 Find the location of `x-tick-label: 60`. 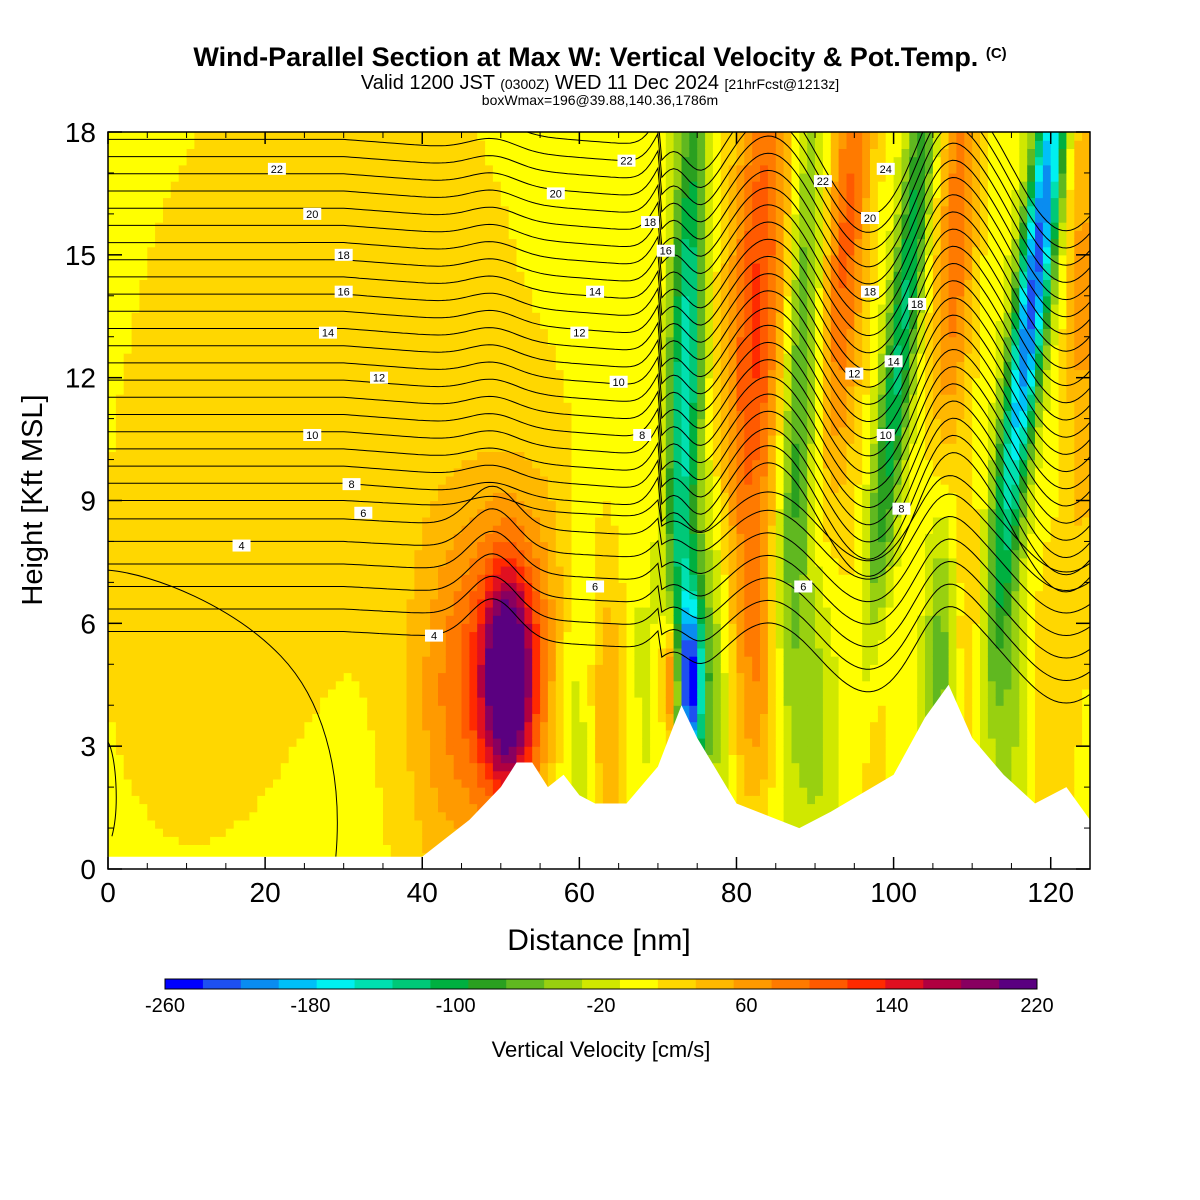

x-tick-label: 60 is located at coordinates (579, 892).